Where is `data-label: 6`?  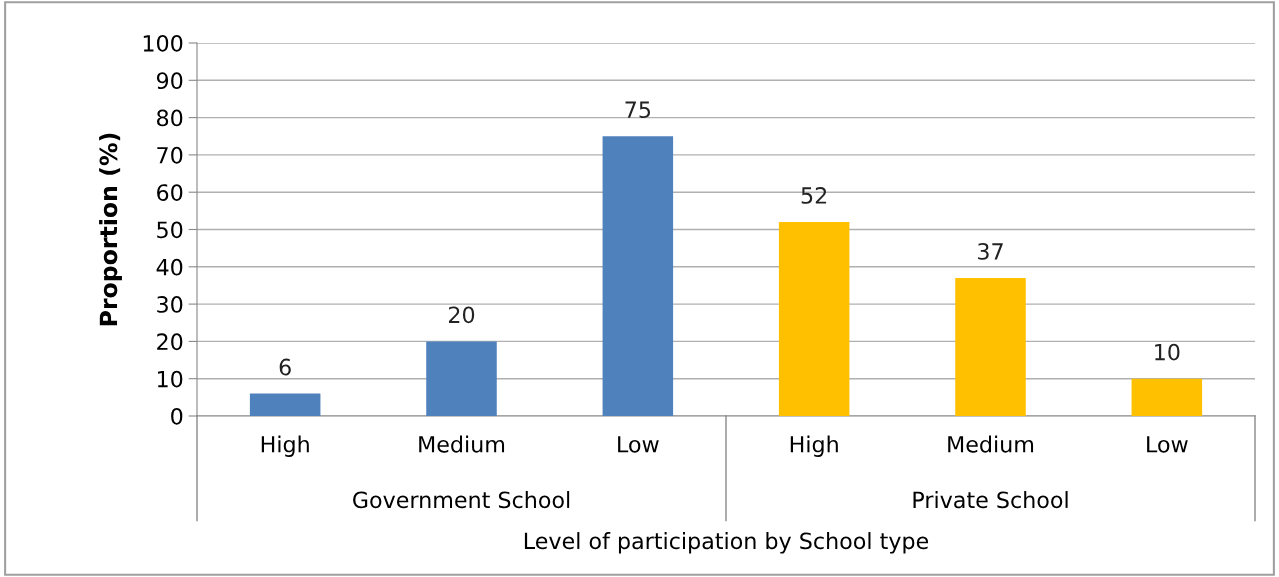
data-label: 6 is located at coordinates (285, 367).